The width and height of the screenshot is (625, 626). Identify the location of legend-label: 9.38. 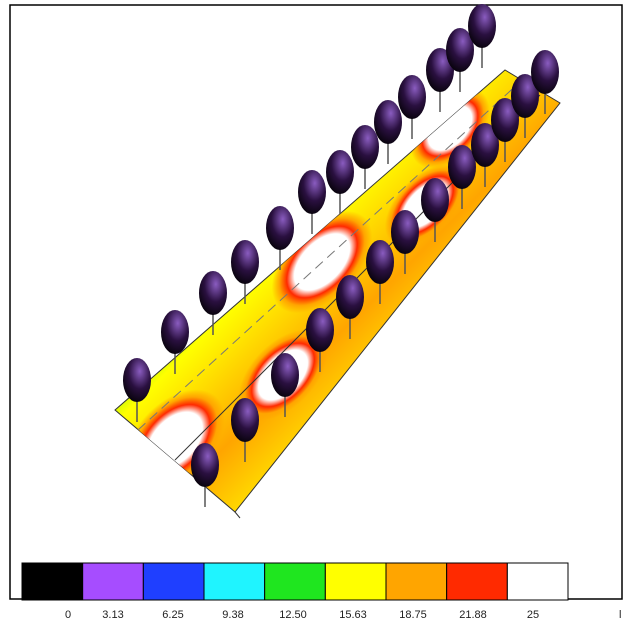
(232, 615).